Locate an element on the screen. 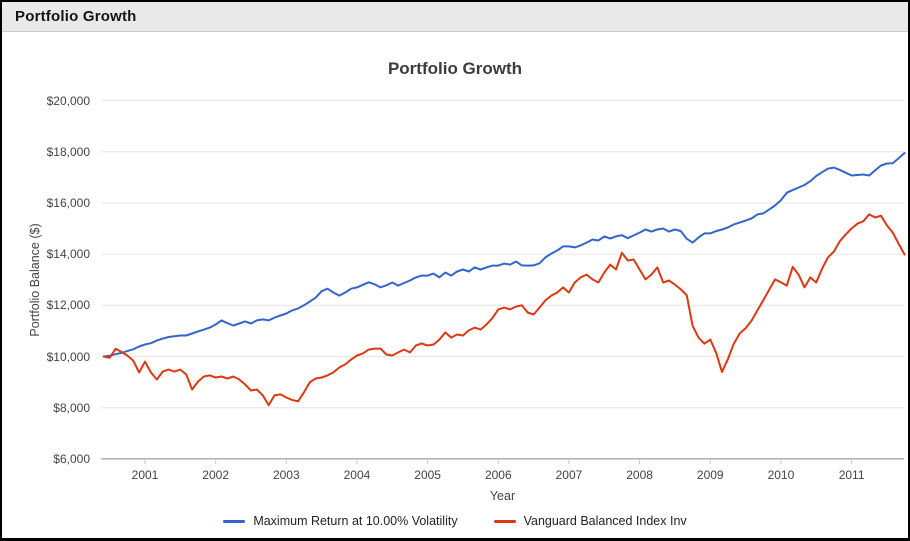 The width and height of the screenshot is (910, 541). x-tick-label: 2004 is located at coordinates (357, 475).